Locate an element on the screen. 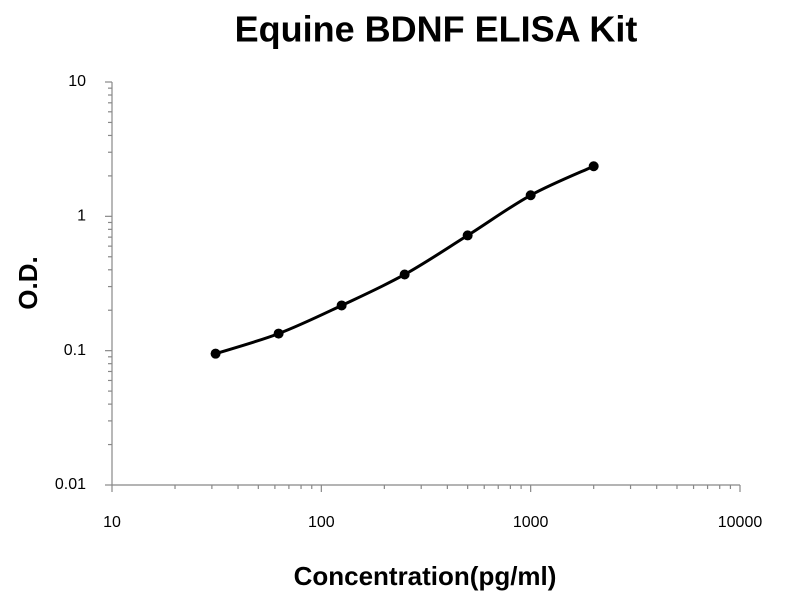 This screenshot has width=800, height=600. y-tick-label: 10 is located at coordinates (77, 81).